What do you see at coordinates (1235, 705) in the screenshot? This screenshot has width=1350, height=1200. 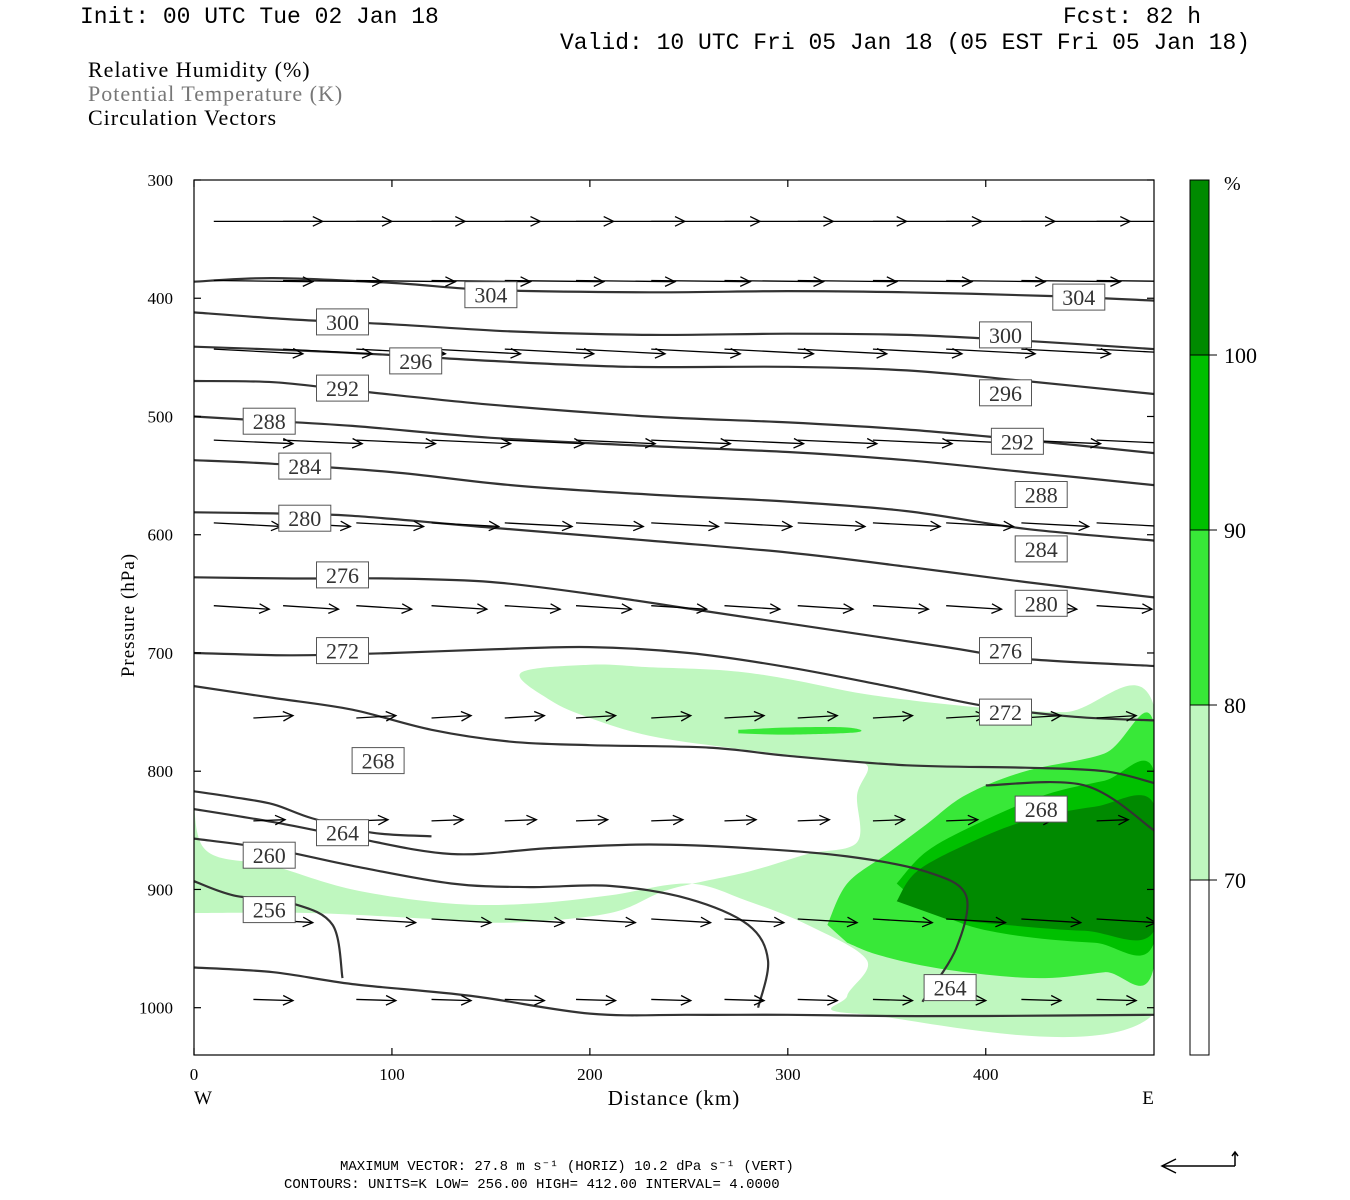 I see `colorbar-tick-label: 80` at bounding box center [1235, 705].